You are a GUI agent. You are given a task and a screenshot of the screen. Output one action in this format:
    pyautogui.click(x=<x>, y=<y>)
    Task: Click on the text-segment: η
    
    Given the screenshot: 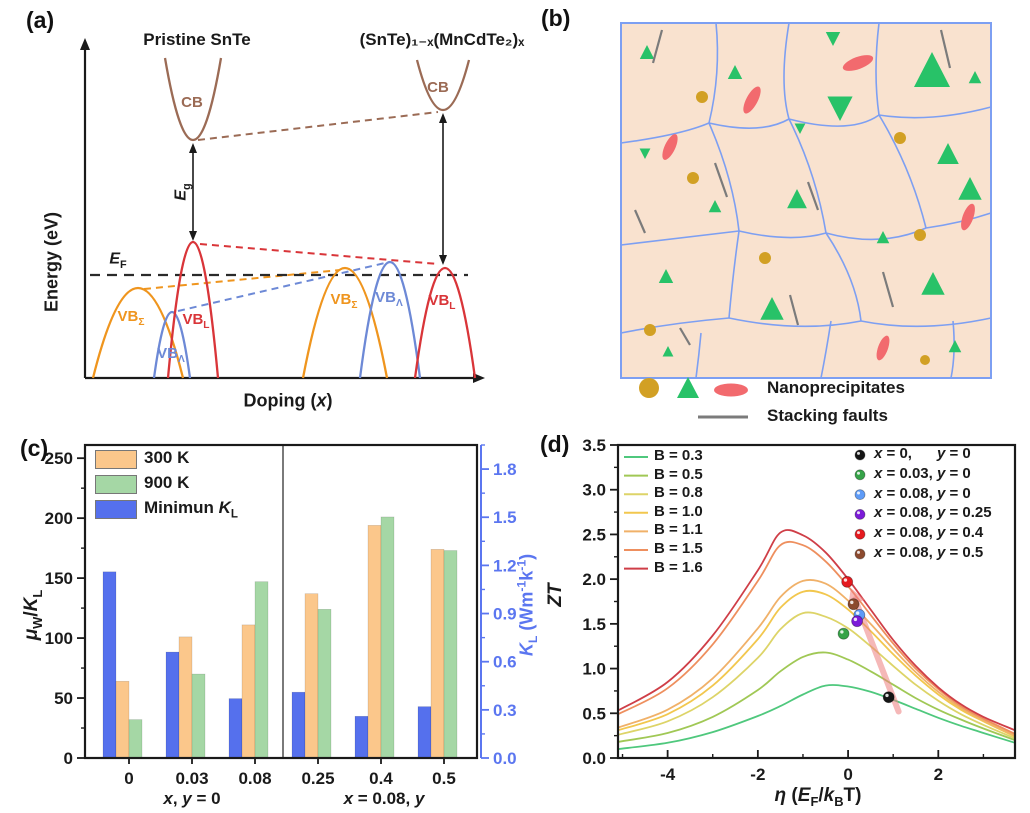 What is the action you would take?
    pyautogui.click(x=780, y=796)
    